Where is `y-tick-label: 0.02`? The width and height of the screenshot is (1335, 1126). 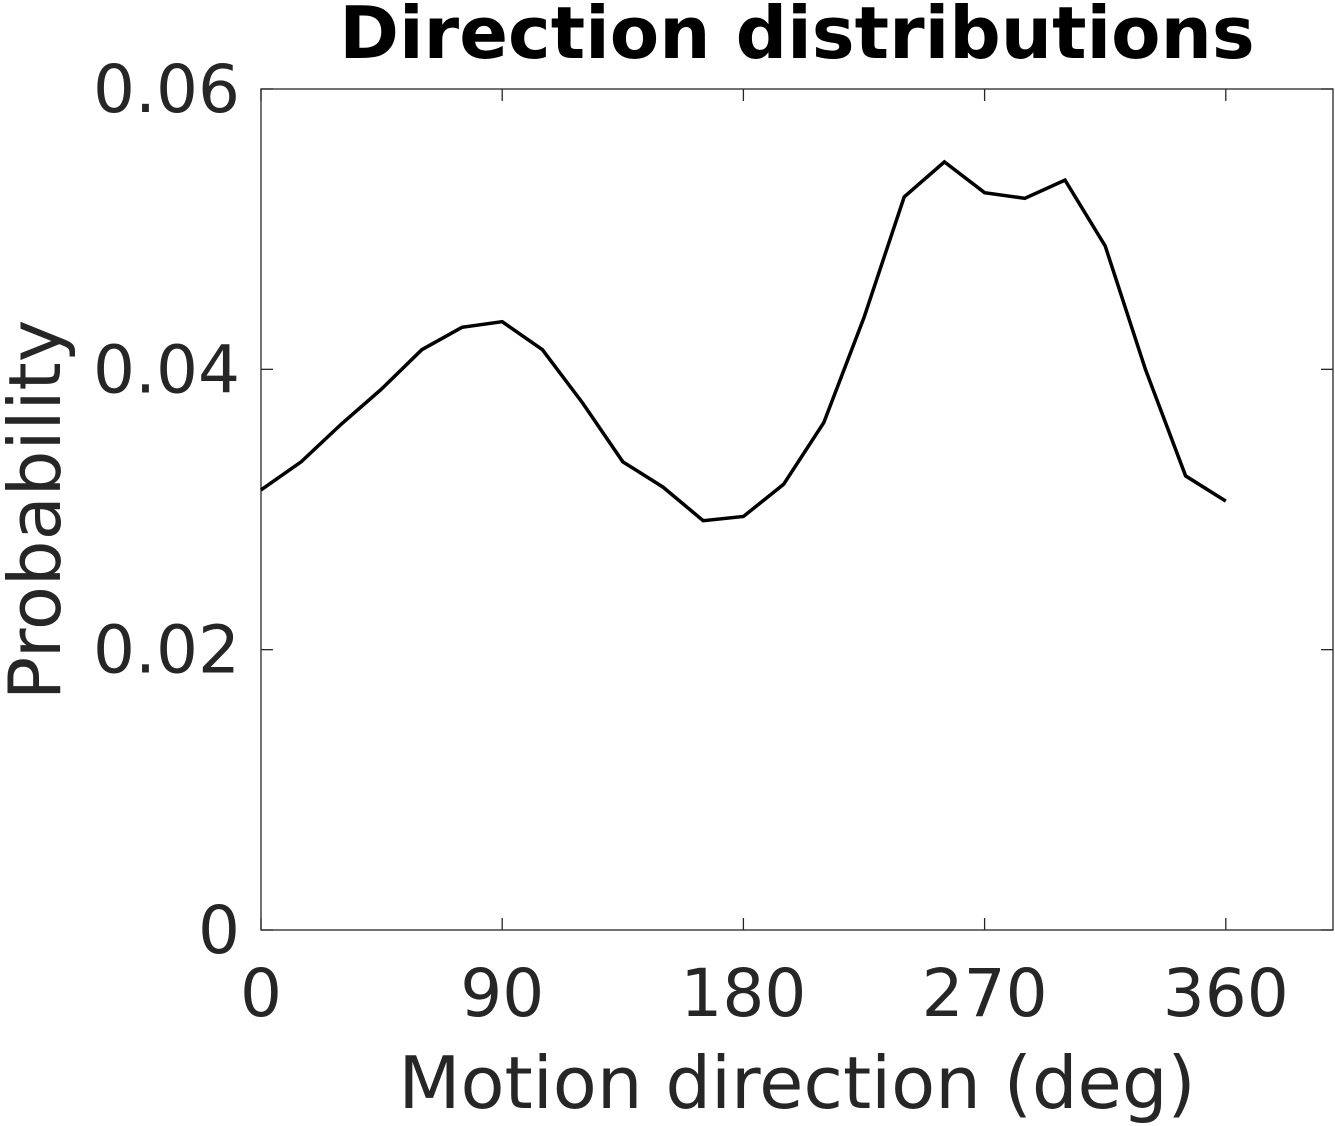 y-tick-label: 0.02 is located at coordinates (166, 650).